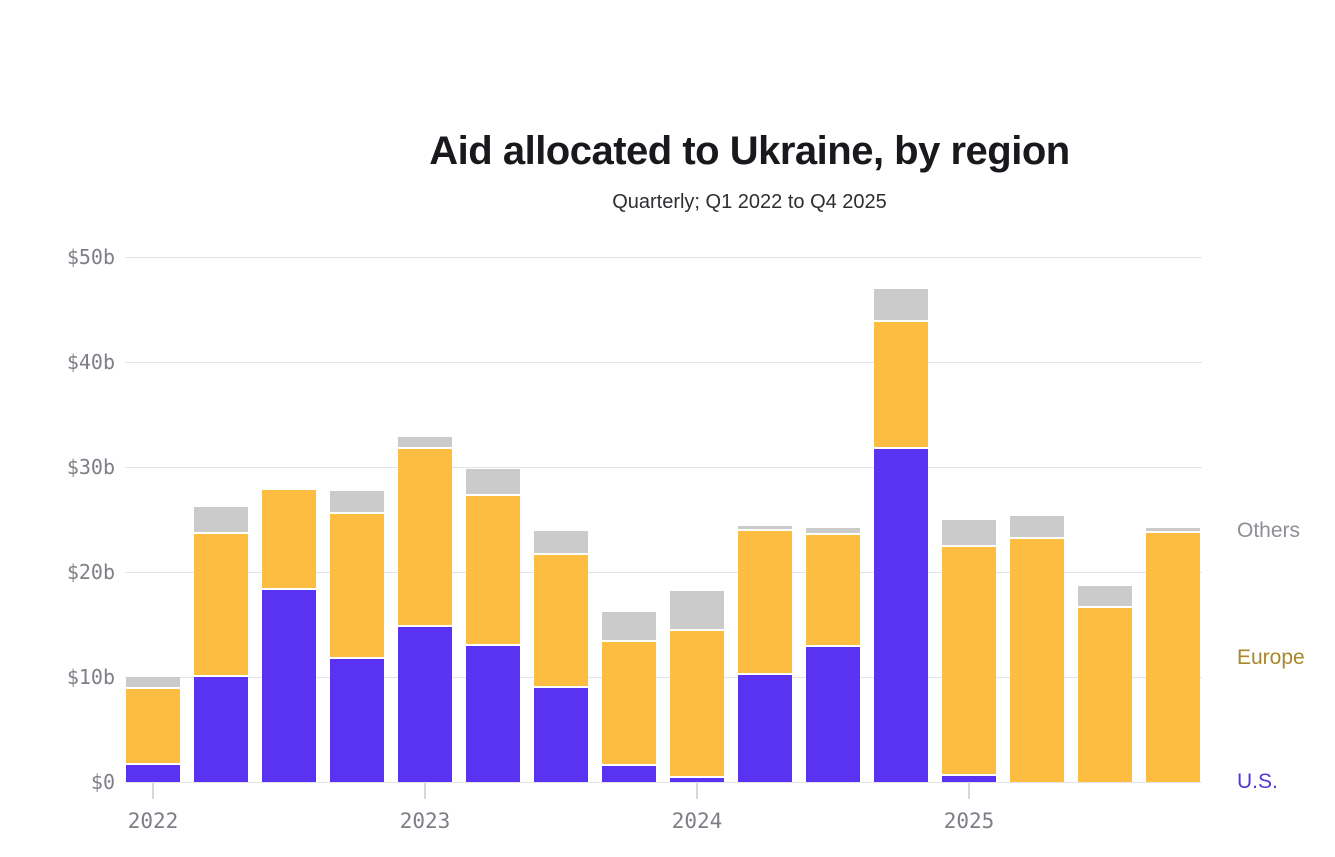 The image size is (1335, 857). Describe the element at coordinates (697, 704) in the screenshot. I see `bar-segment-europe-q1-2024` at that location.